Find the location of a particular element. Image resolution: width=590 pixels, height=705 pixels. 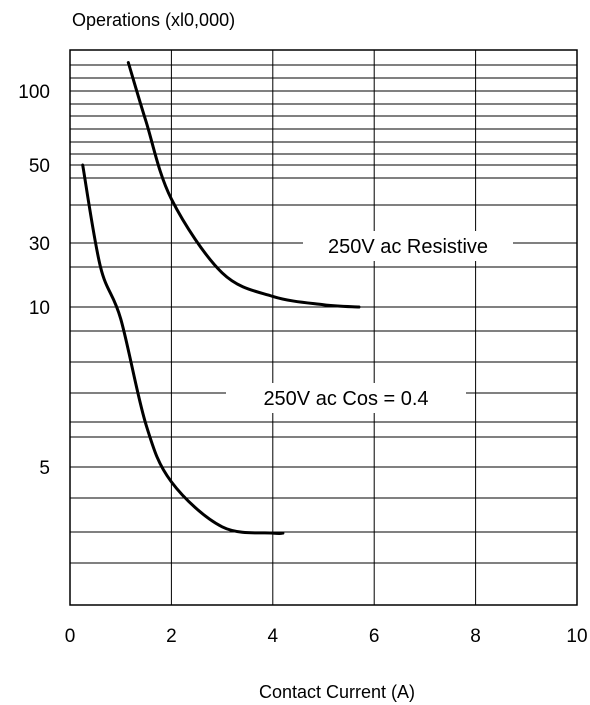

x-tick-label: 6 is located at coordinates (374, 636).